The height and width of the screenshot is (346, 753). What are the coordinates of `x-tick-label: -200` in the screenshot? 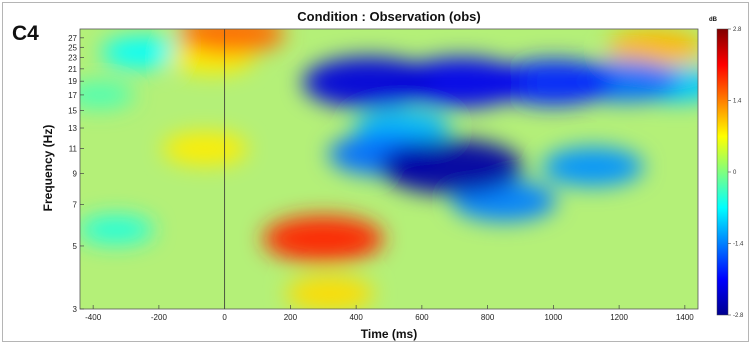 It's located at (159, 317).